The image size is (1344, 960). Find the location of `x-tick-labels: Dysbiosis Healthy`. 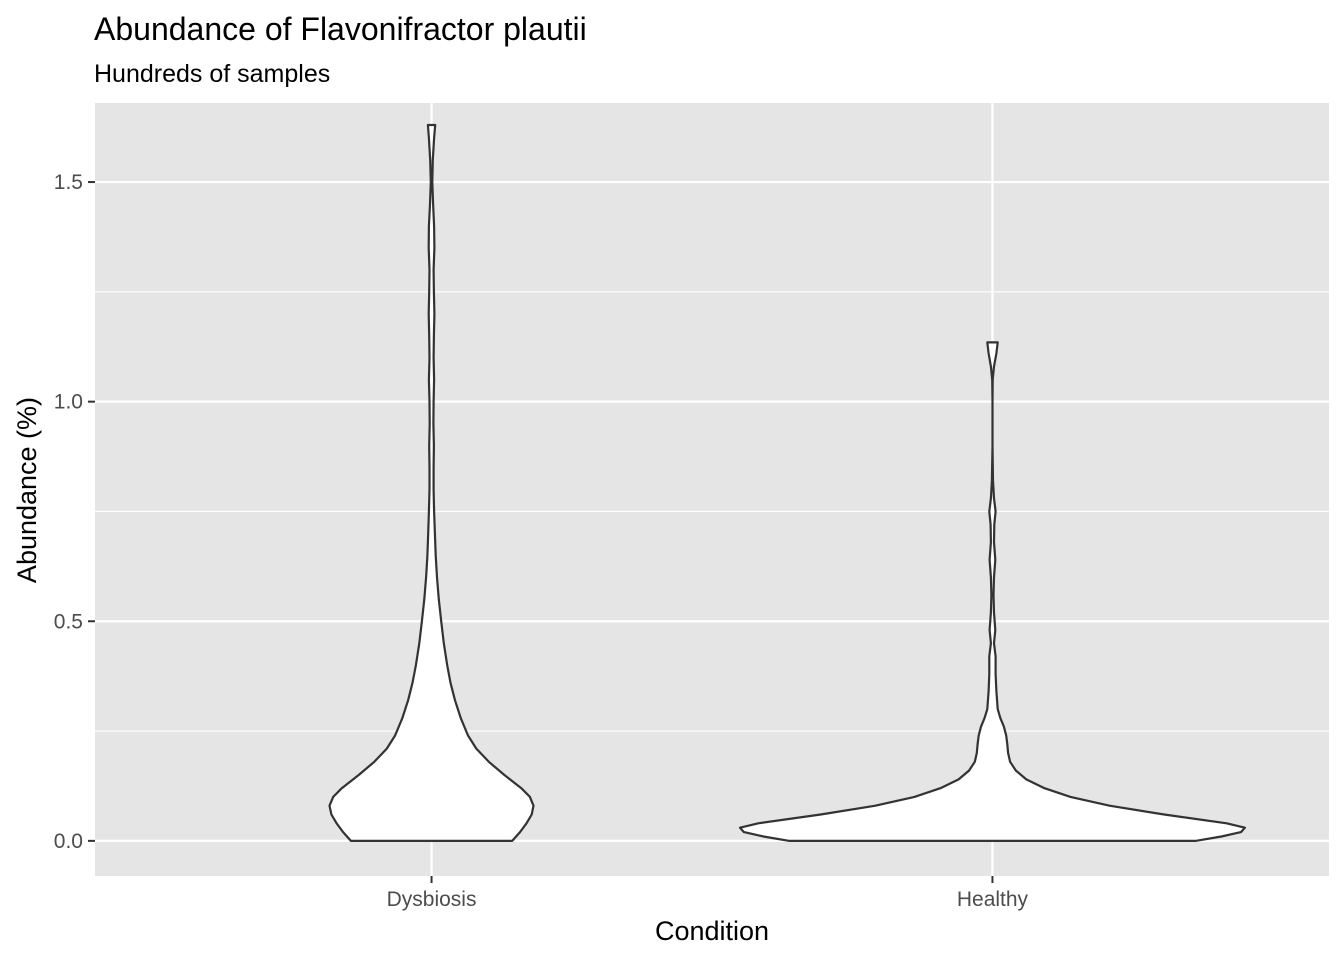

x-tick-labels: Dysbiosis Healthy is located at coordinates (708, 899).